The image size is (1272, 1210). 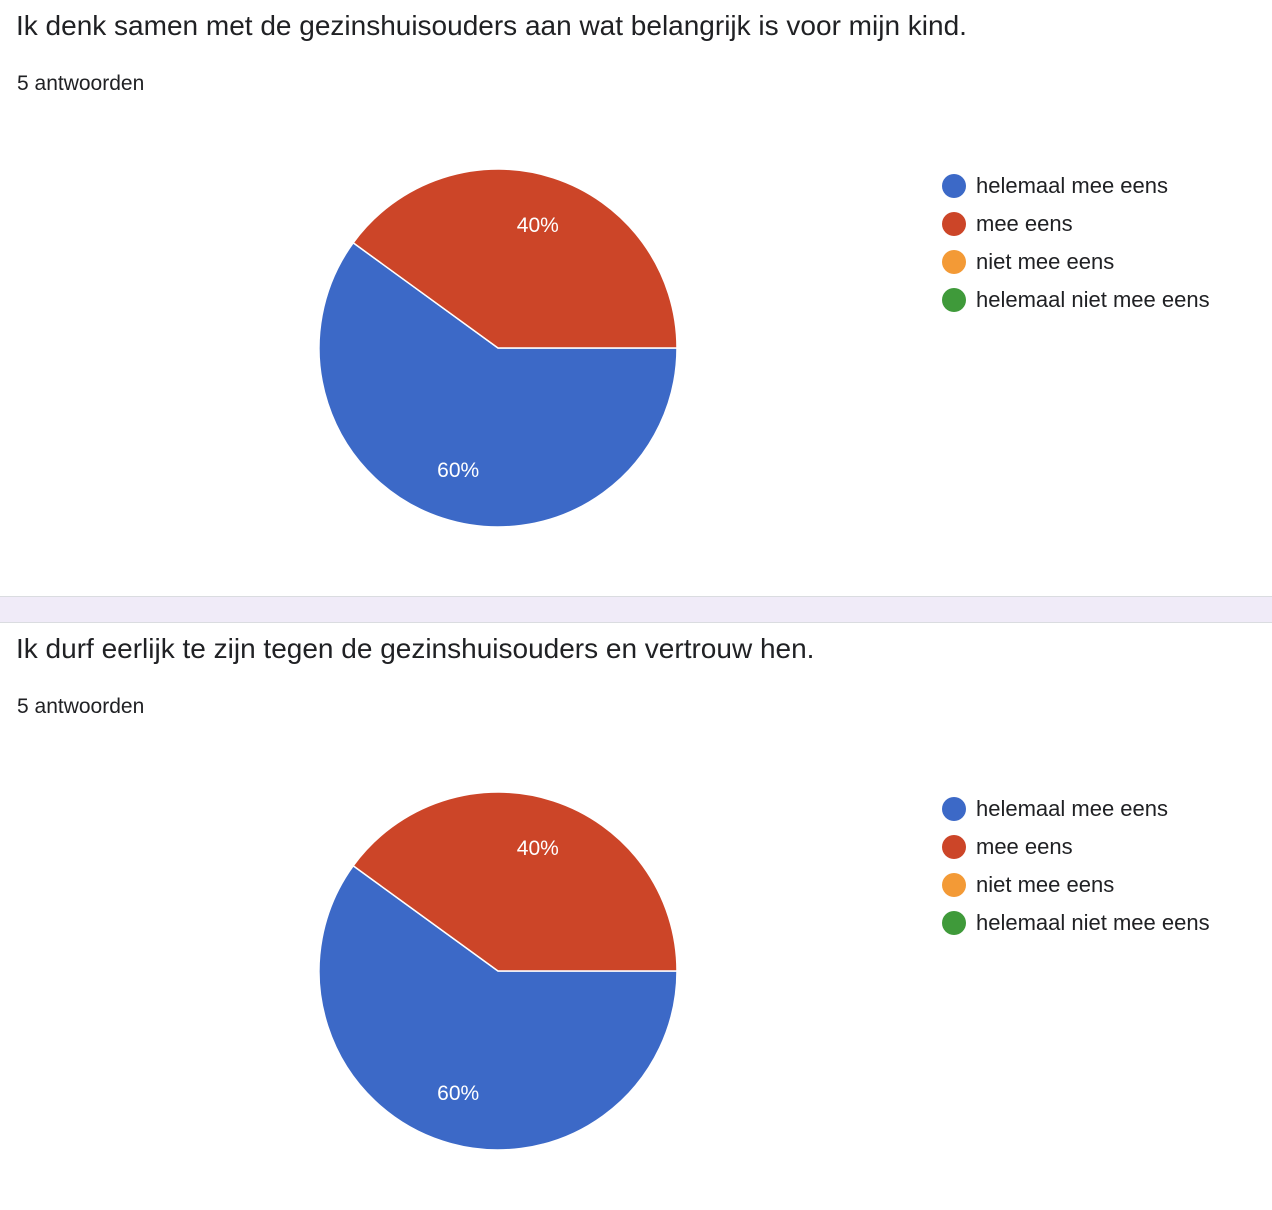 What do you see at coordinates (636, 609) in the screenshot?
I see `section-divider` at bounding box center [636, 609].